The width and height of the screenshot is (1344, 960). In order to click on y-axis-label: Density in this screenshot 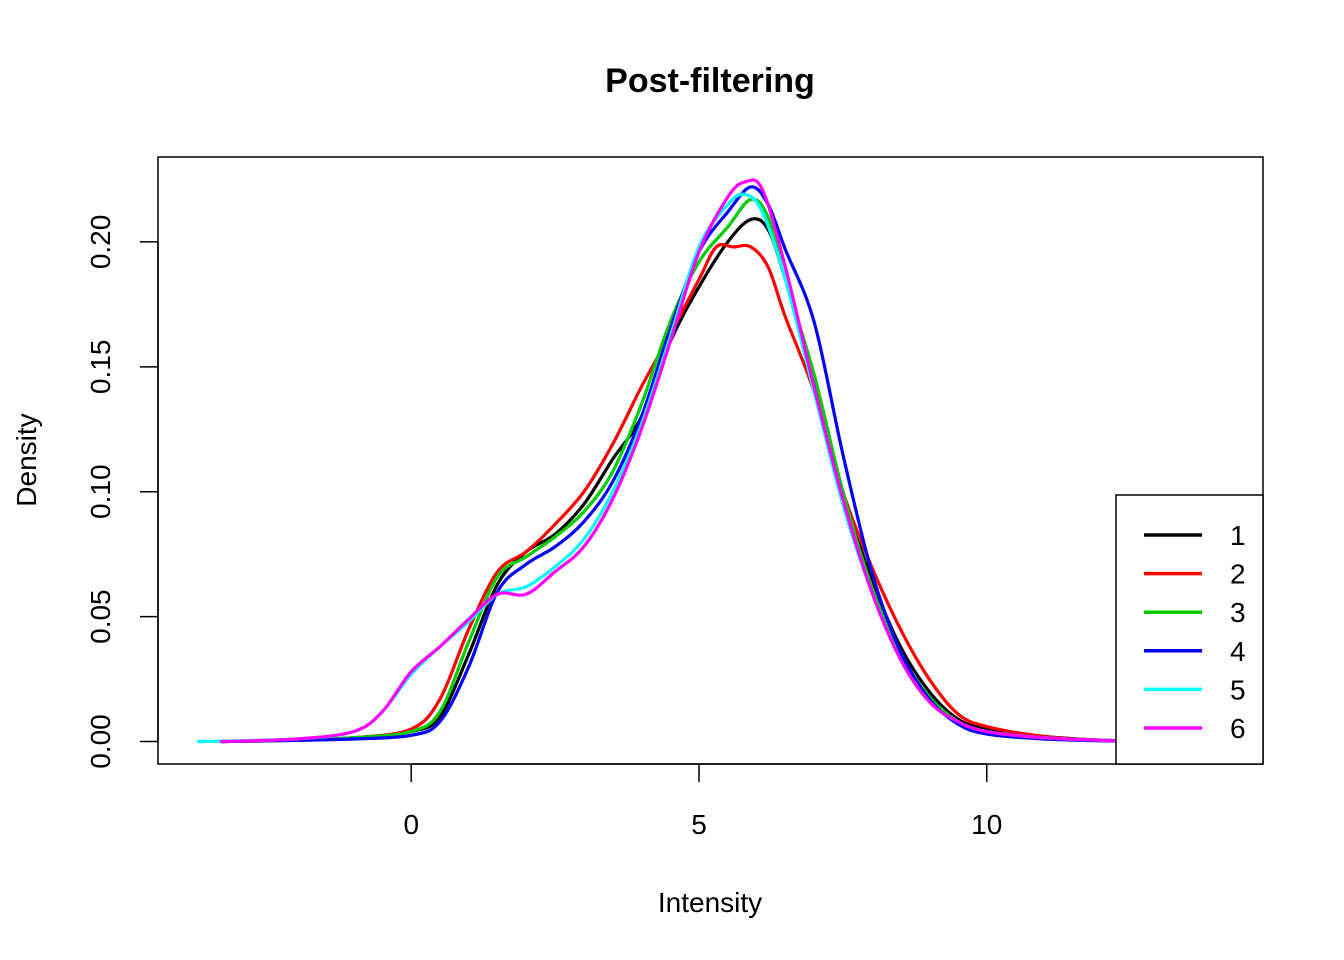, I will do `click(26, 459)`.